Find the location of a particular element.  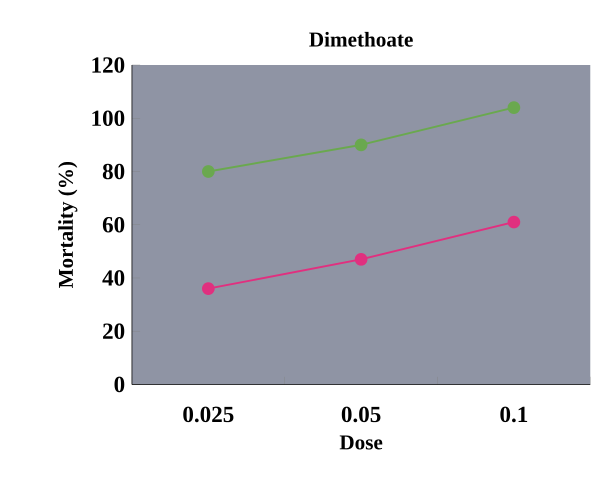

y-tick-label: 40 is located at coordinates (113, 278).